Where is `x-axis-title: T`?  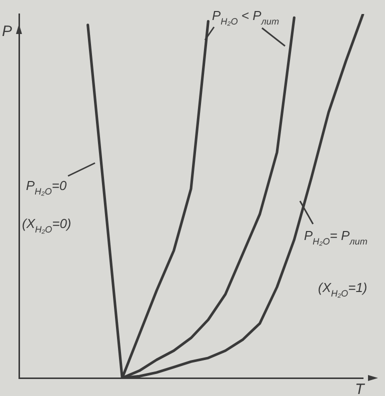 x-axis-title: T is located at coordinates (360, 388).